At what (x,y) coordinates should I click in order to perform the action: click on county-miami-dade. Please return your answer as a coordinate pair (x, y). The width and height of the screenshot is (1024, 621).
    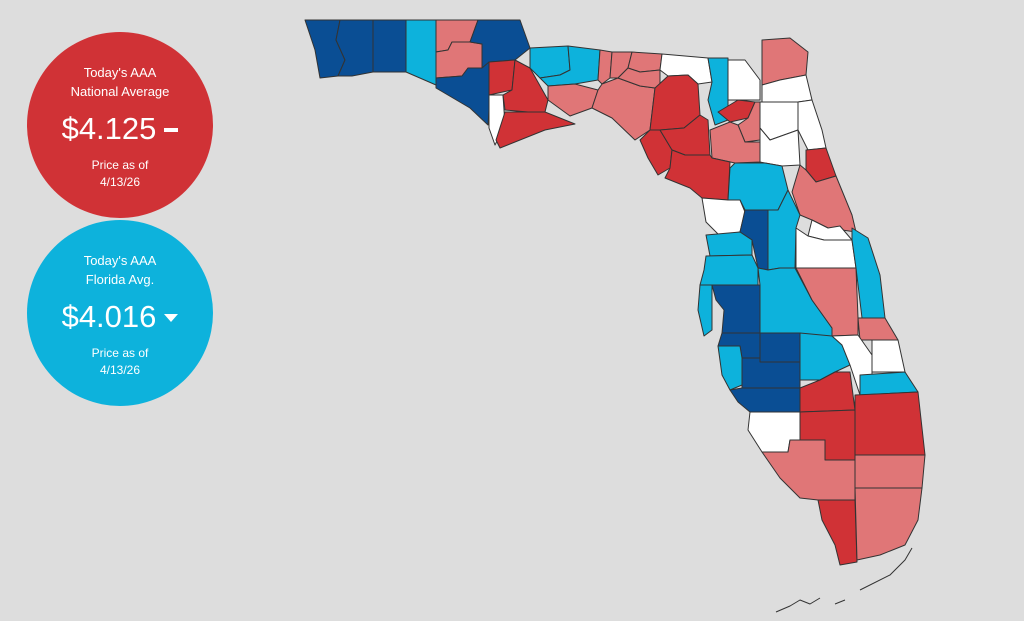
    Looking at the image, I should click on (888, 524).